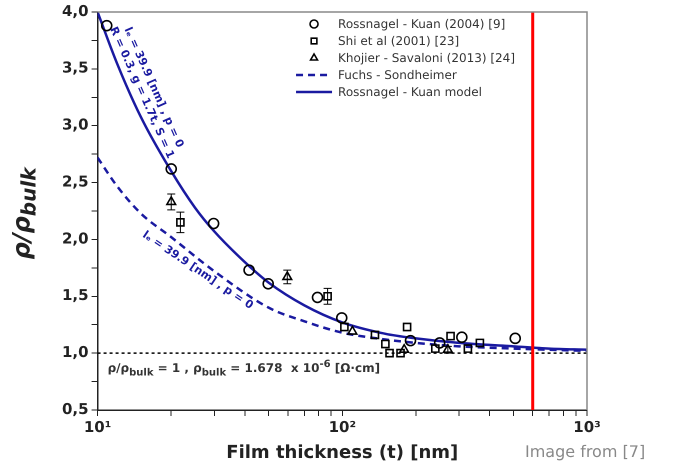 This screenshot has width=687, height=474. Describe the element at coordinates (587, 427) in the screenshot. I see `x-tick-label: 10³` at that location.